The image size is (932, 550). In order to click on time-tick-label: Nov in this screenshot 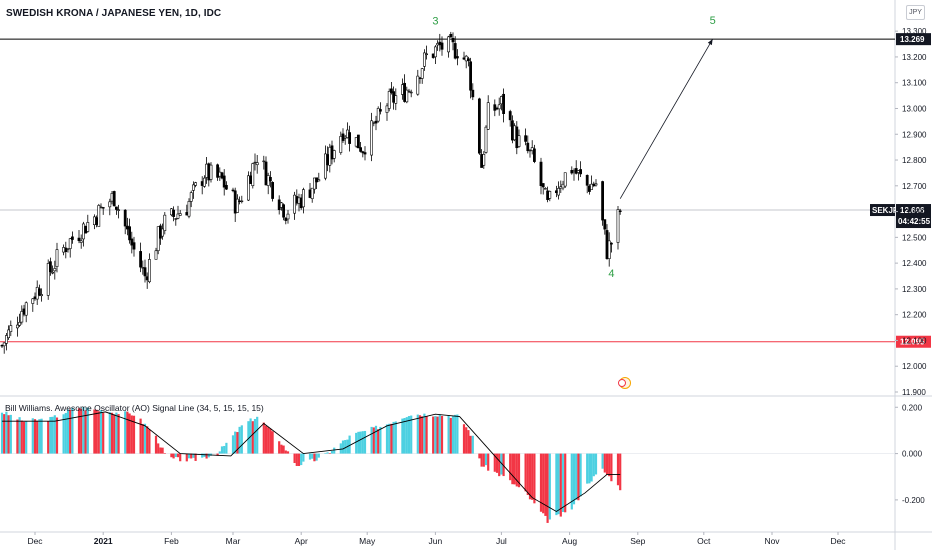, I will do `click(772, 541)`.